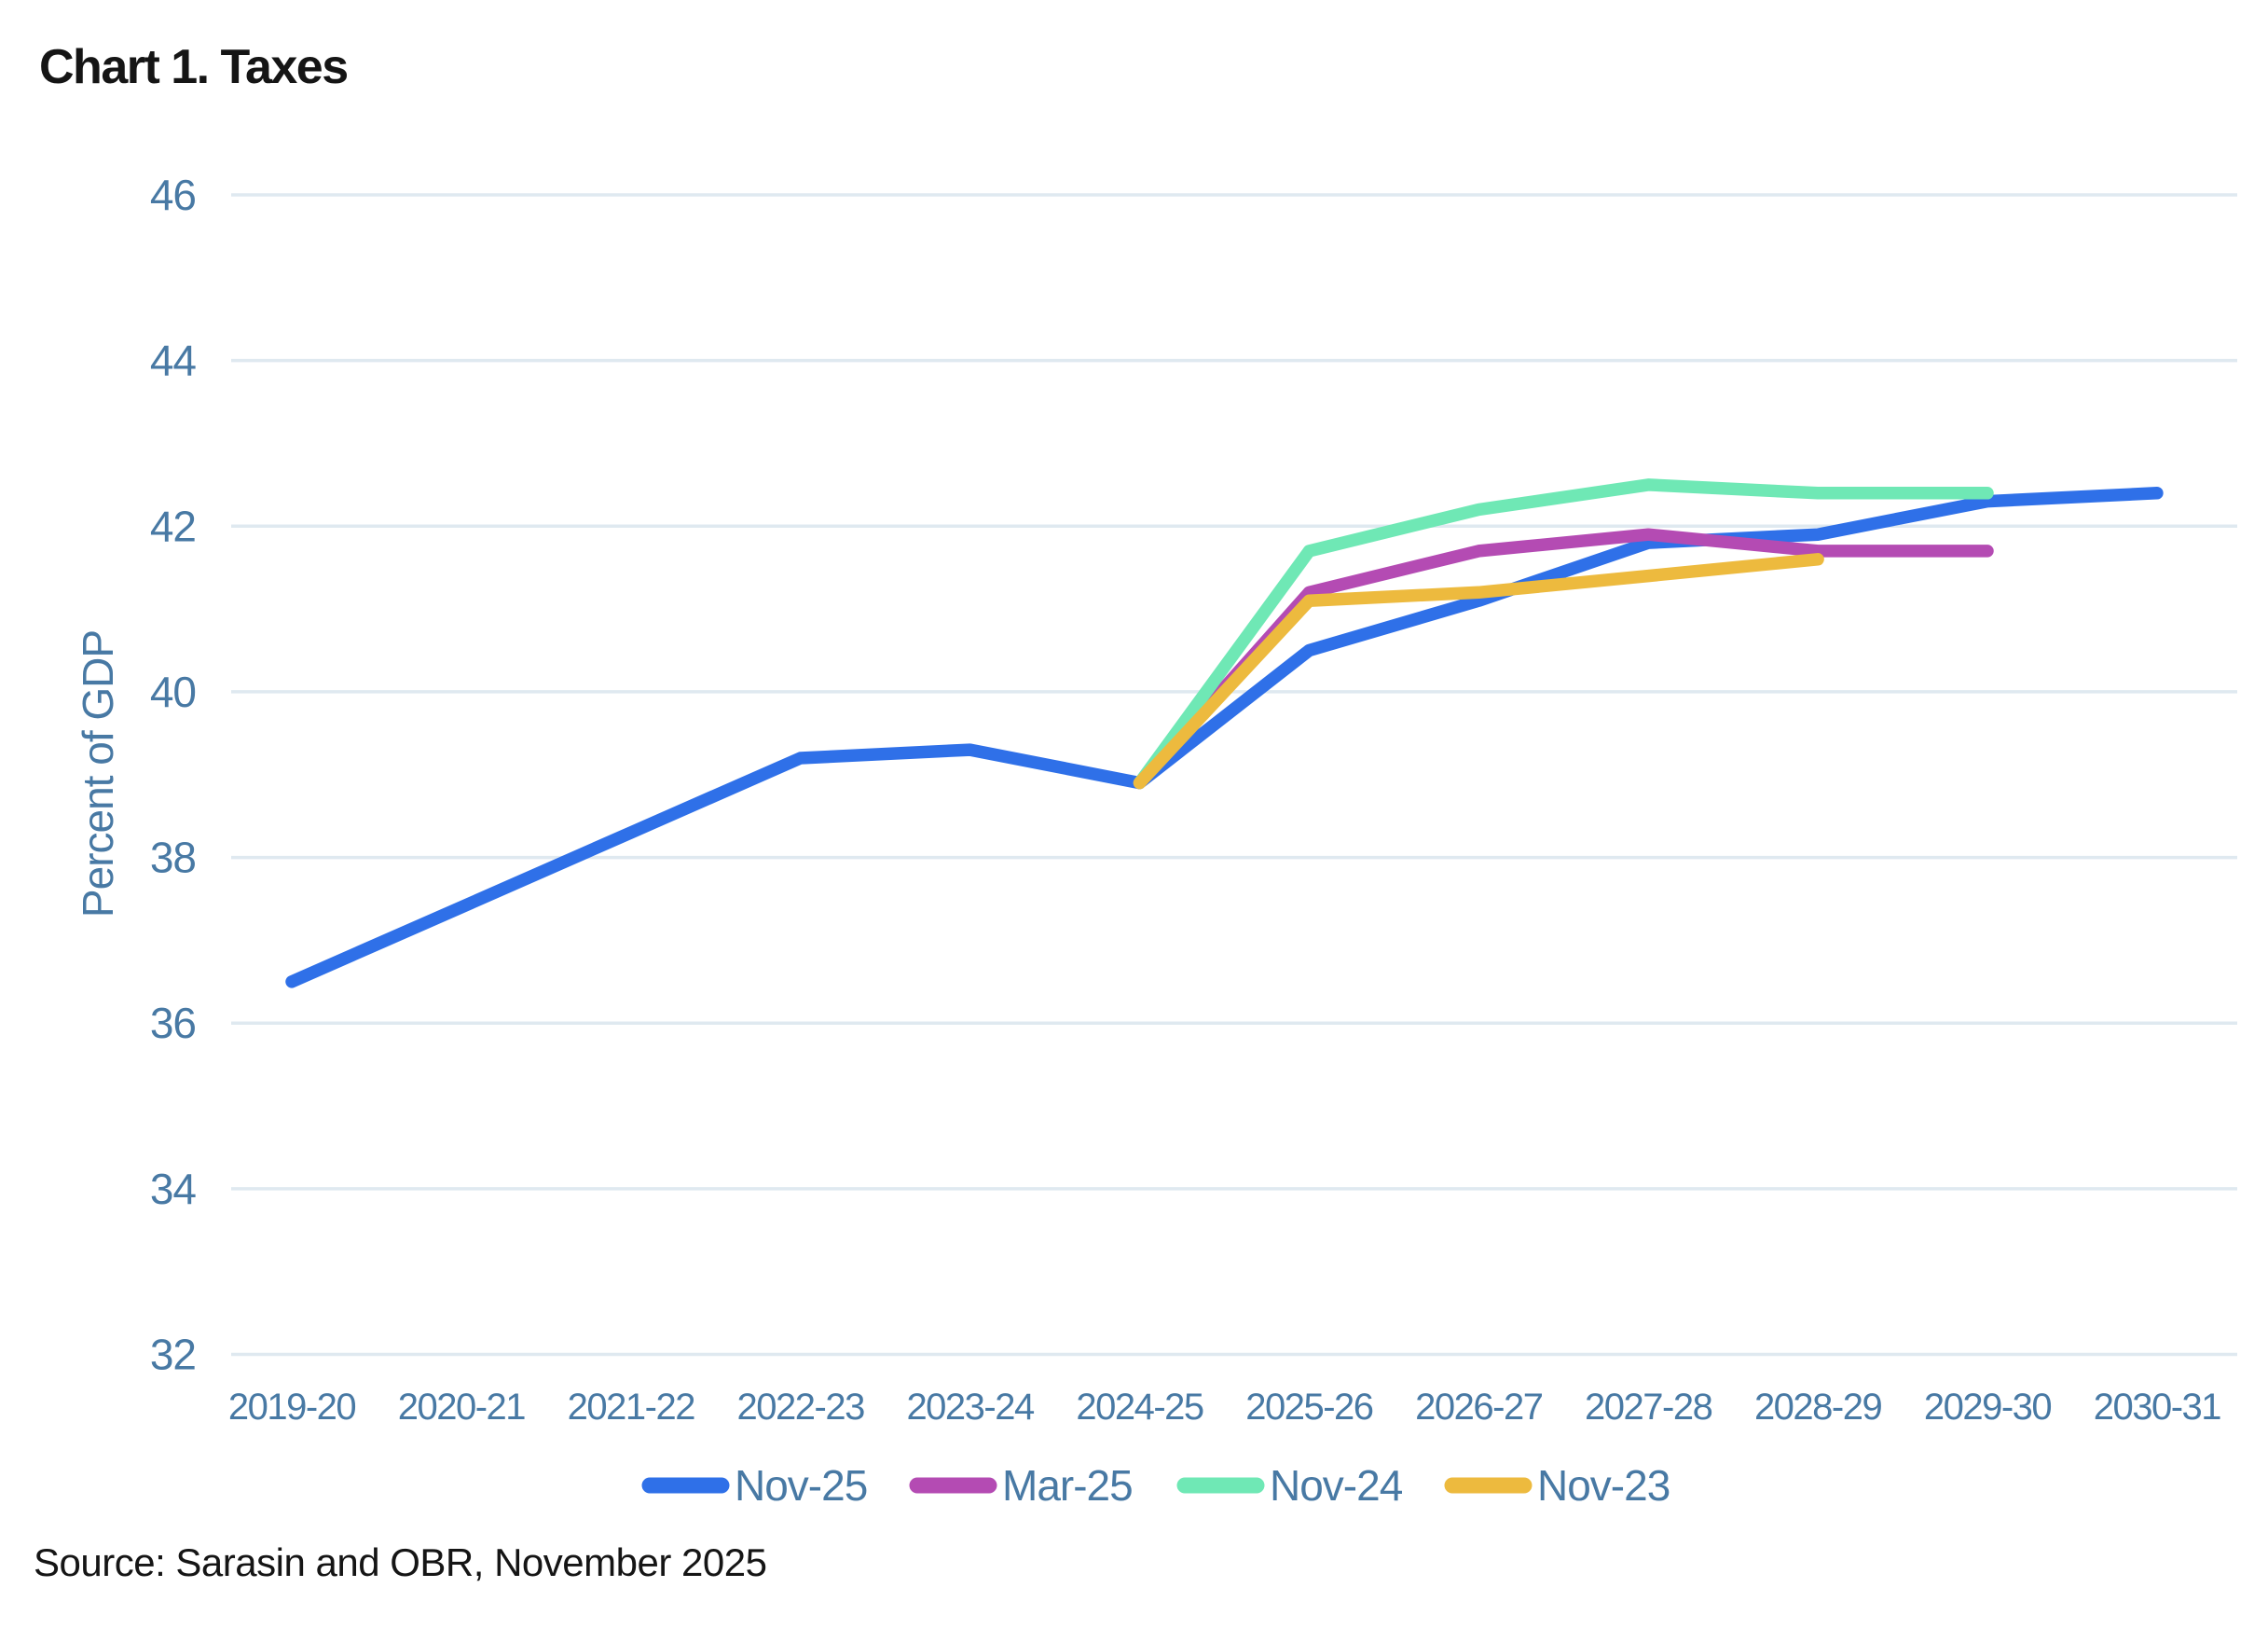  Describe the element at coordinates (173, 526) in the screenshot. I see `y-tick-label: 42` at that location.